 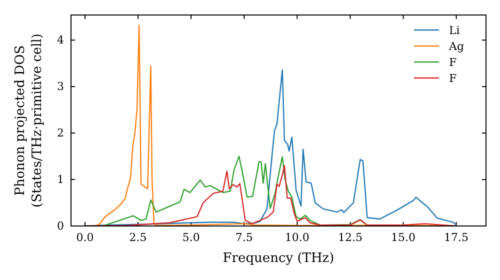 What do you see at coordinates (297, 237) in the screenshot?
I see `x-tick-label: 10.0` at bounding box center [297, 237].